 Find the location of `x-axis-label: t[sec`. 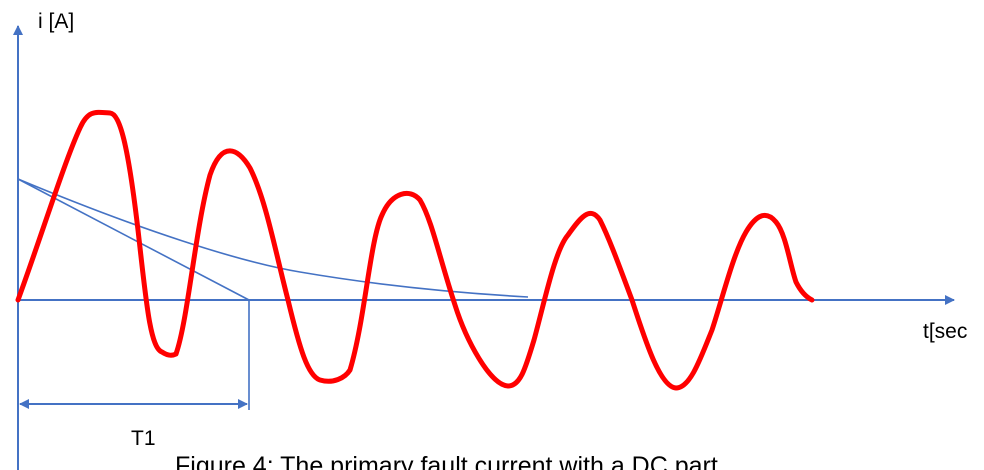

x-axis-label: t[sec is located at coordinates (945, 331).